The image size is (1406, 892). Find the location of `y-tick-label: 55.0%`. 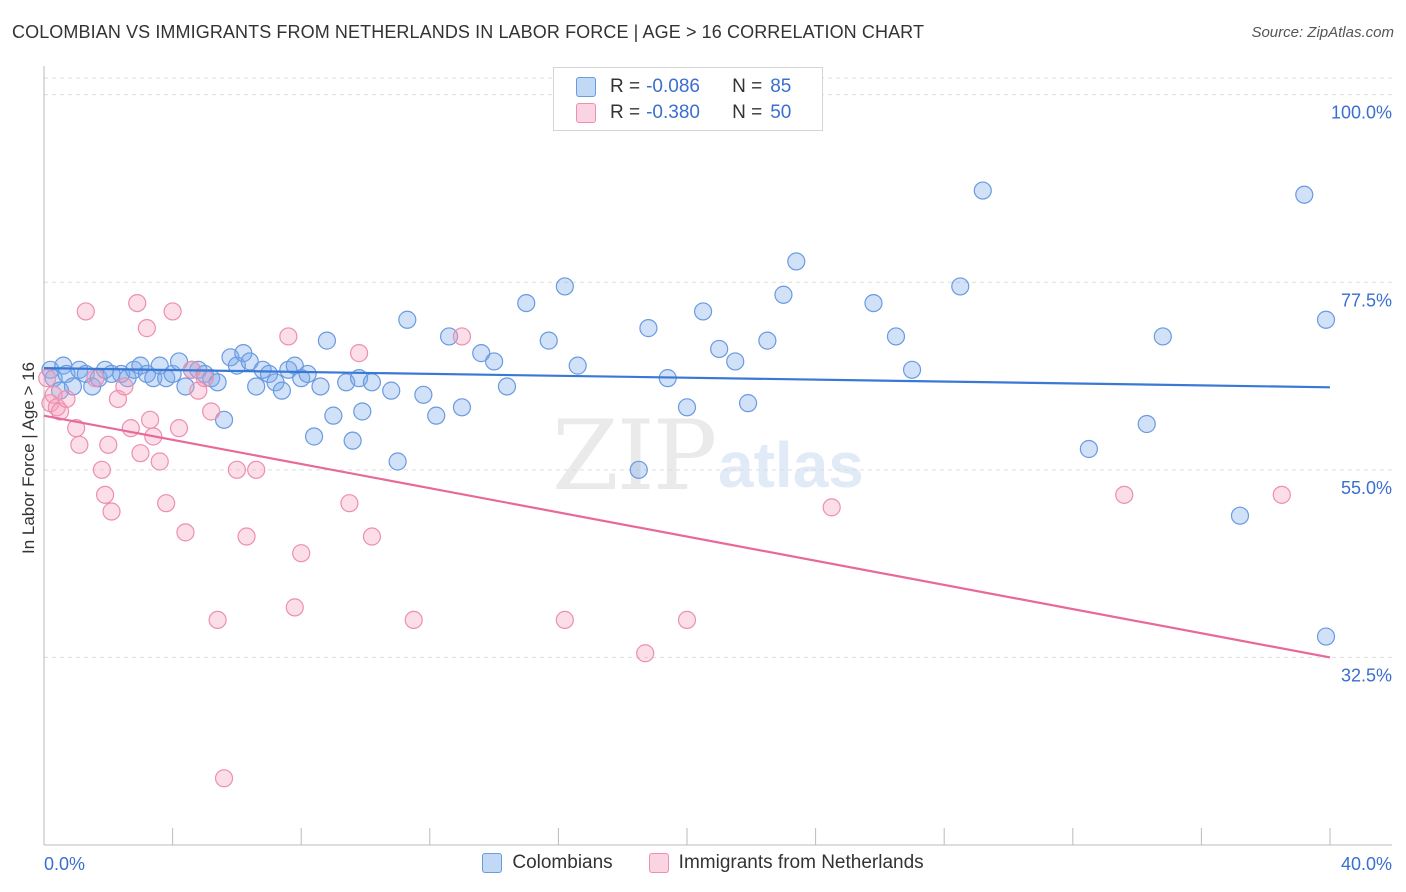

y-tick-label: 55.0% is located at coordinates (1366, 488).